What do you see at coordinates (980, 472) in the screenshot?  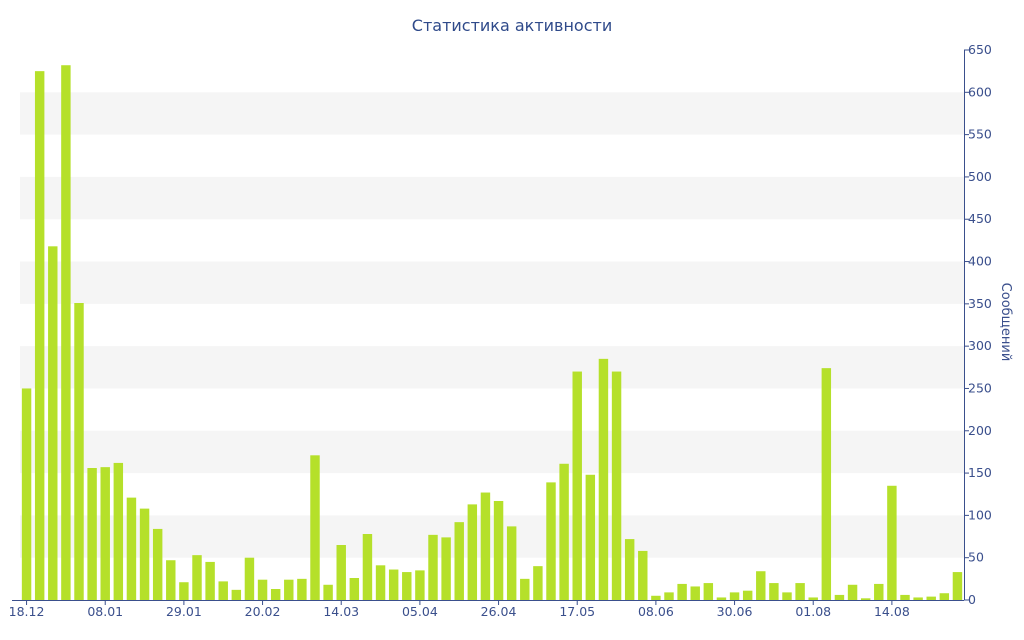 I see `y-tick-label: 150` at bounding box center [980, 472].